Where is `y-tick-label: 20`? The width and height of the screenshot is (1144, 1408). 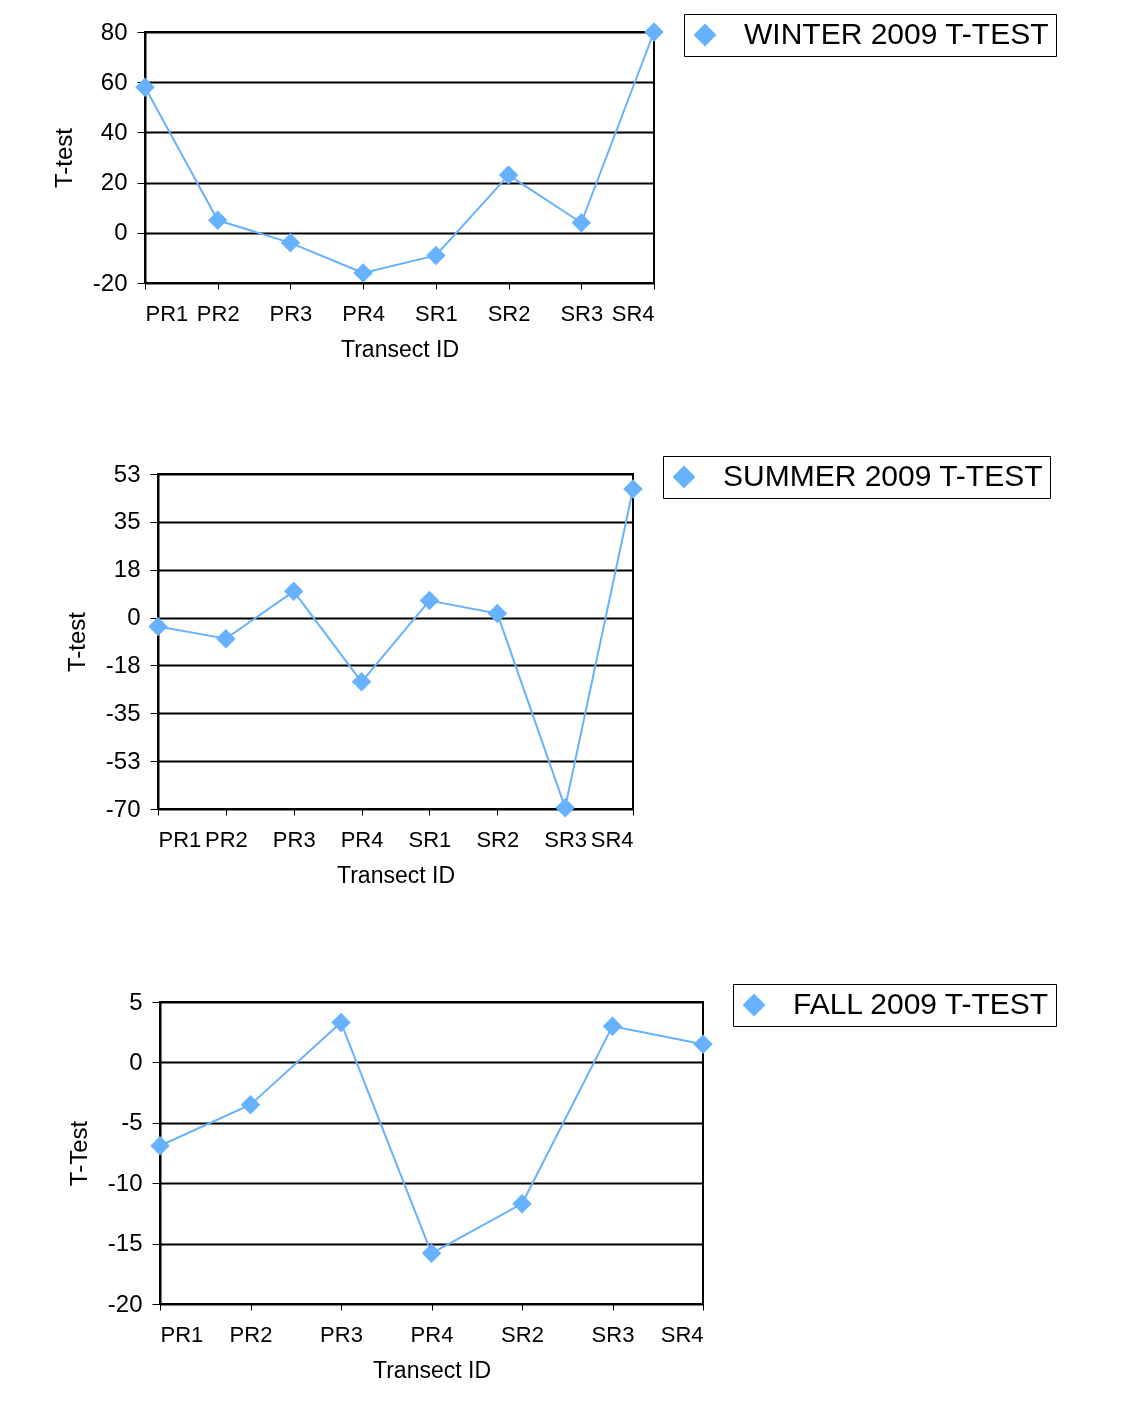
y-tick-label: 20 is located at coordinates (114, 182).